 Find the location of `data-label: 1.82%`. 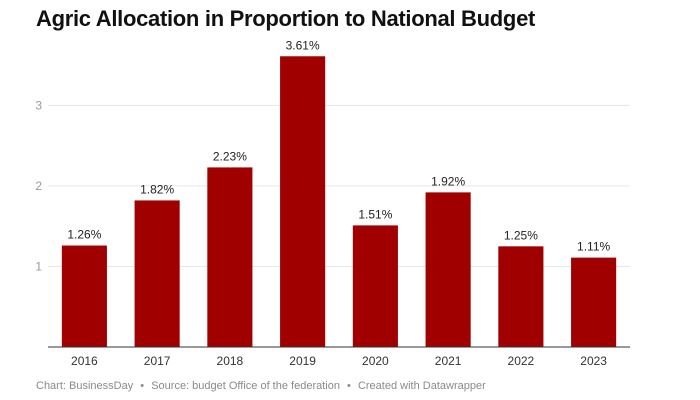

data-label: 1.82% is located at coordinates (157, 189).